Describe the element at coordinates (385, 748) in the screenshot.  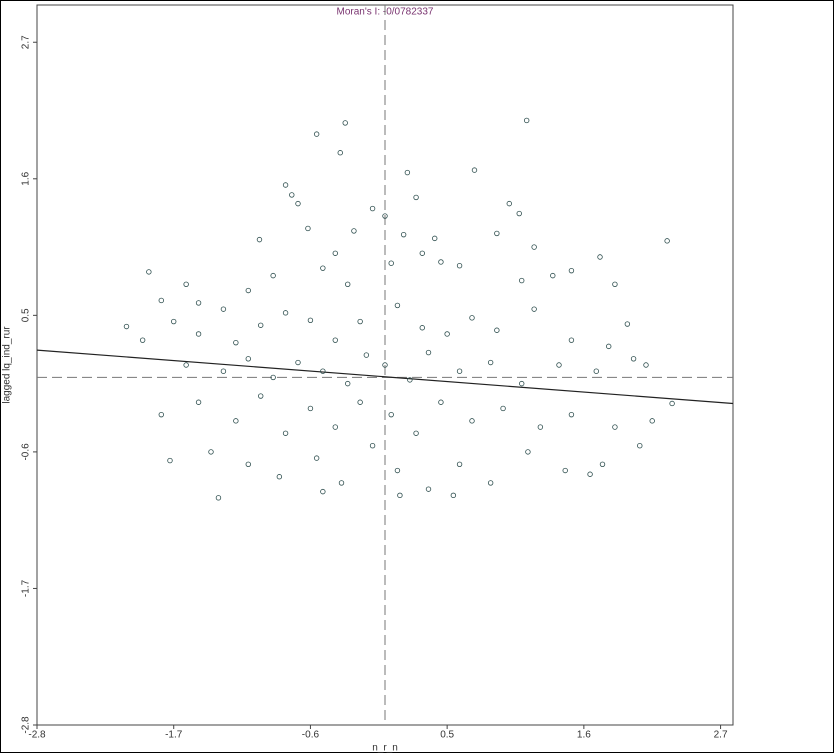
I see `x-axis-label: n_r_n` at that location.